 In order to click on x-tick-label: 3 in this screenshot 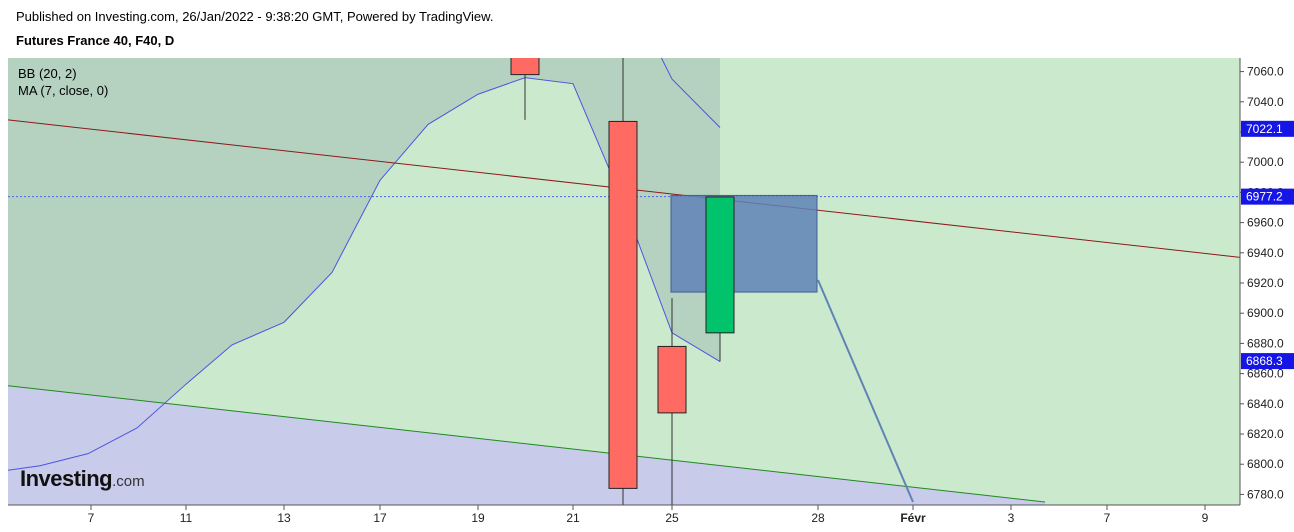, I will do `click(1011, 518)`.